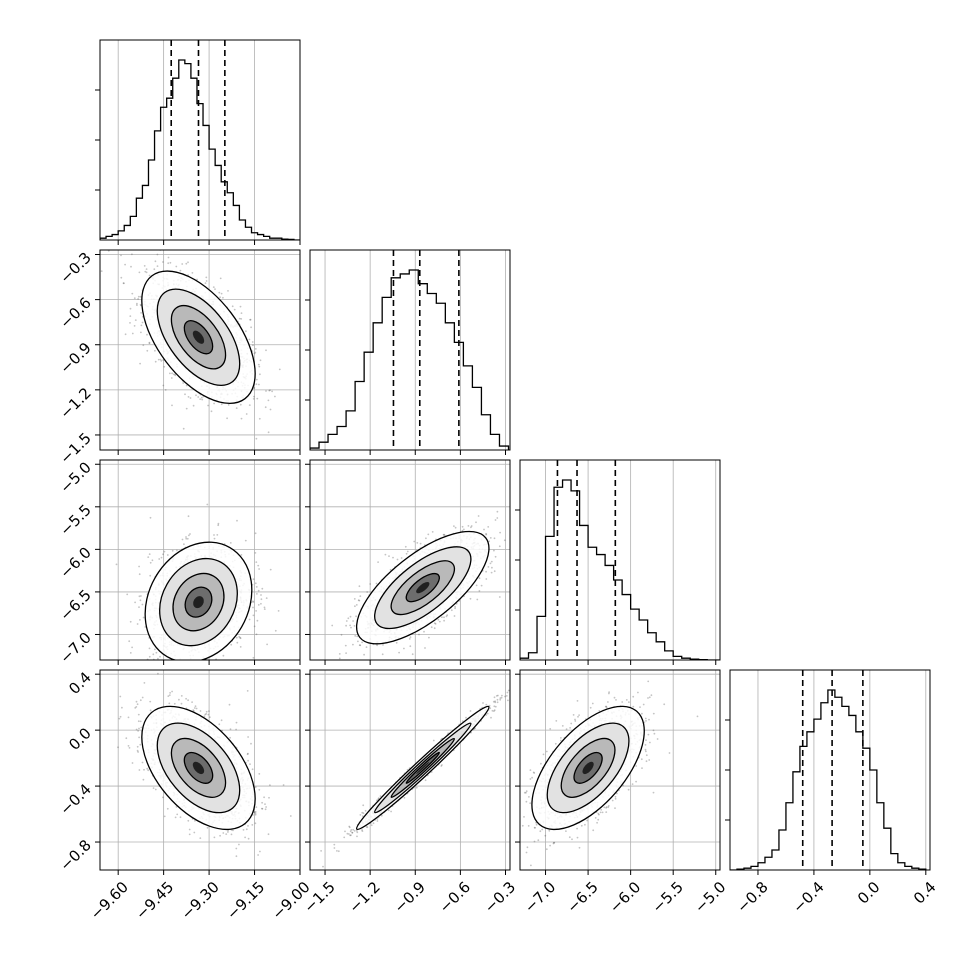  What do you see at coordinates (752, 897) in the screenshot?
I see `x-tick-label: −0.8` at bounding box center [752, 897].